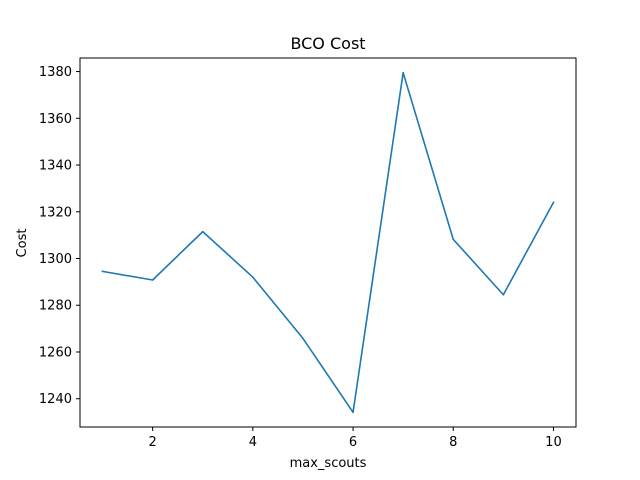  Describe the element at coordinates (55, 166) in the screenshot. I see `y-tick-label: 1340` at that location.